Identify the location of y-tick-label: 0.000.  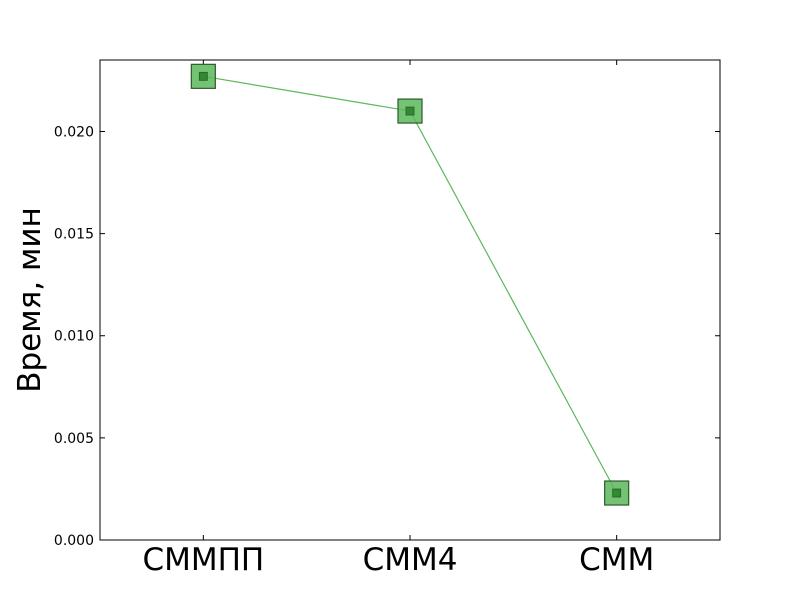
(74, 541).